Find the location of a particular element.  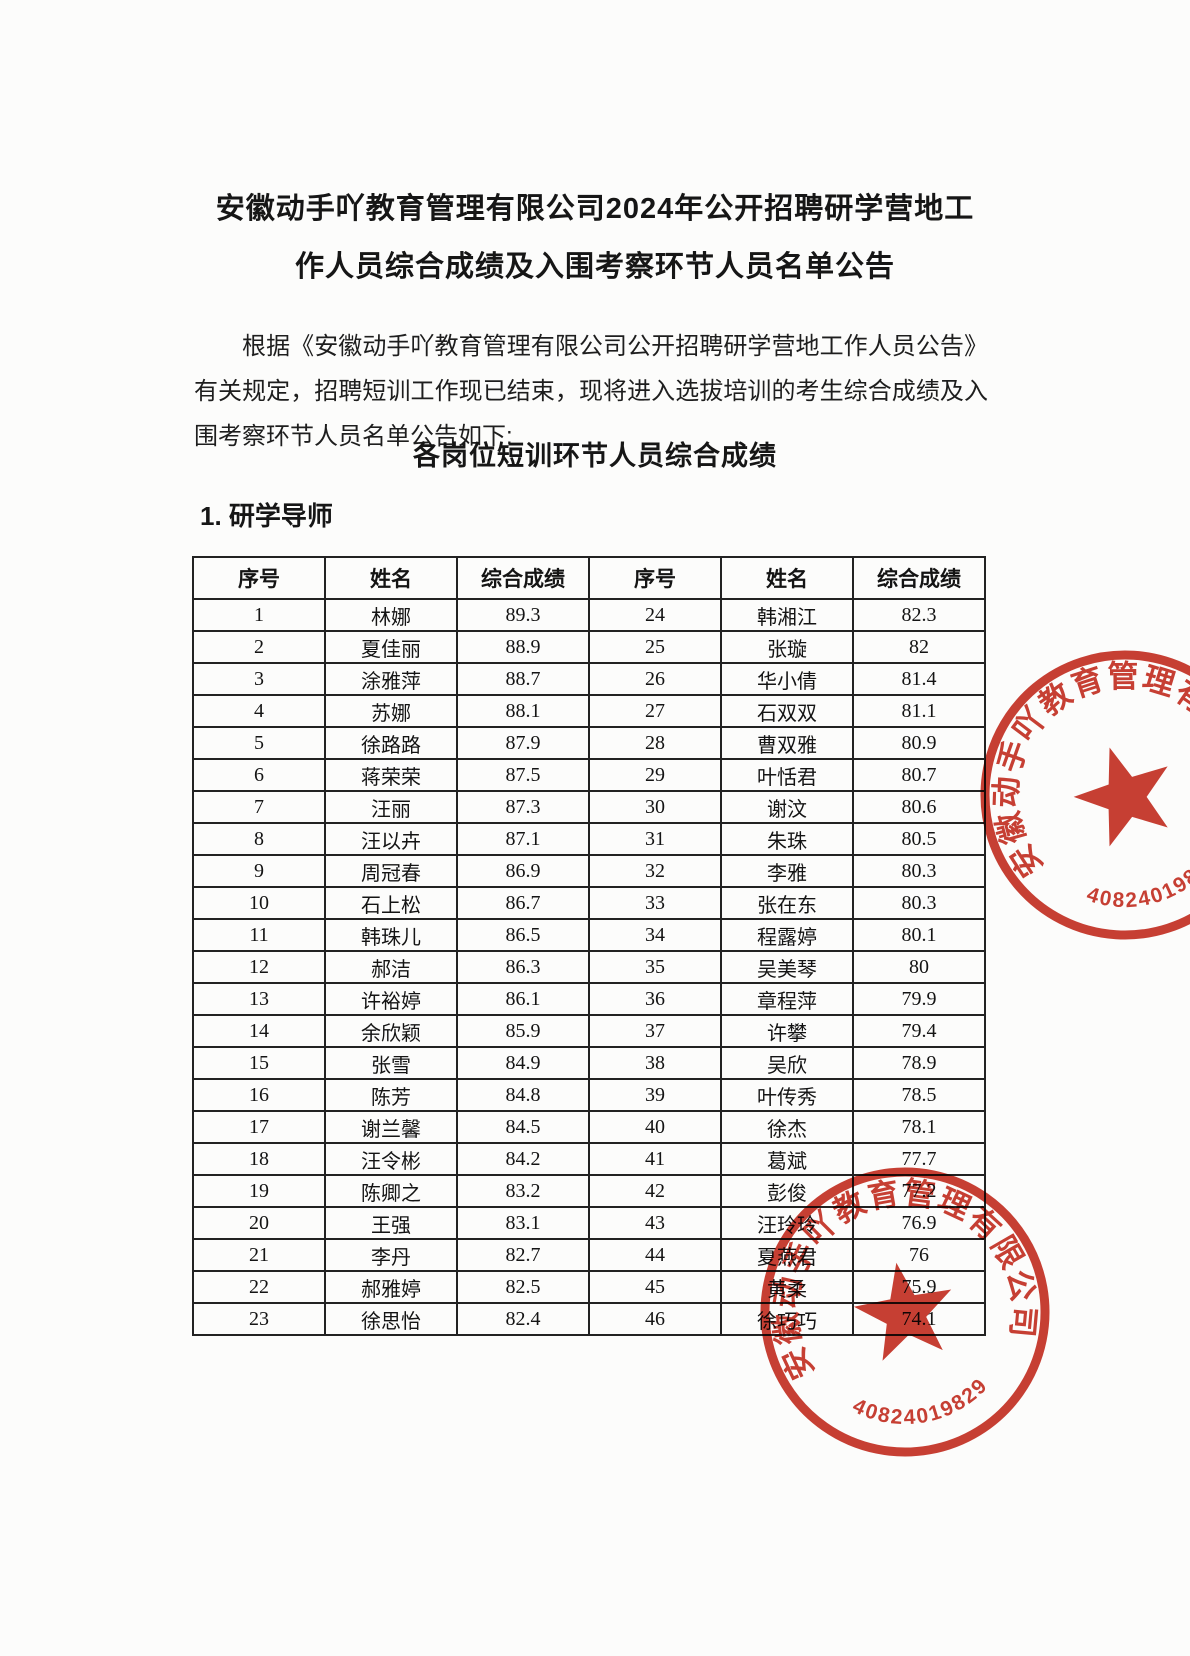

score-cell: 83.1 is located at coordinates (523, 1223).